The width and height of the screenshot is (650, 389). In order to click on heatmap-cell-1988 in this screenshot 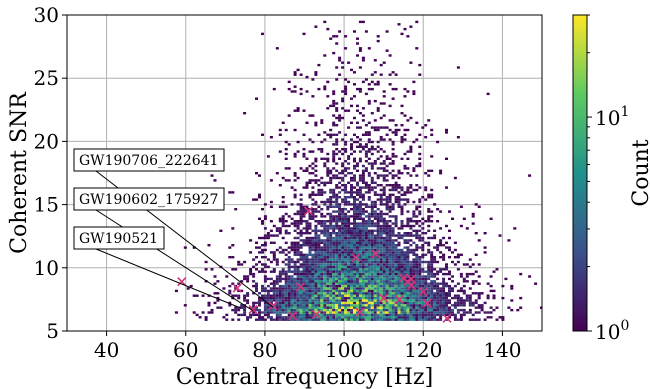, I will do `click(369, 279)`.